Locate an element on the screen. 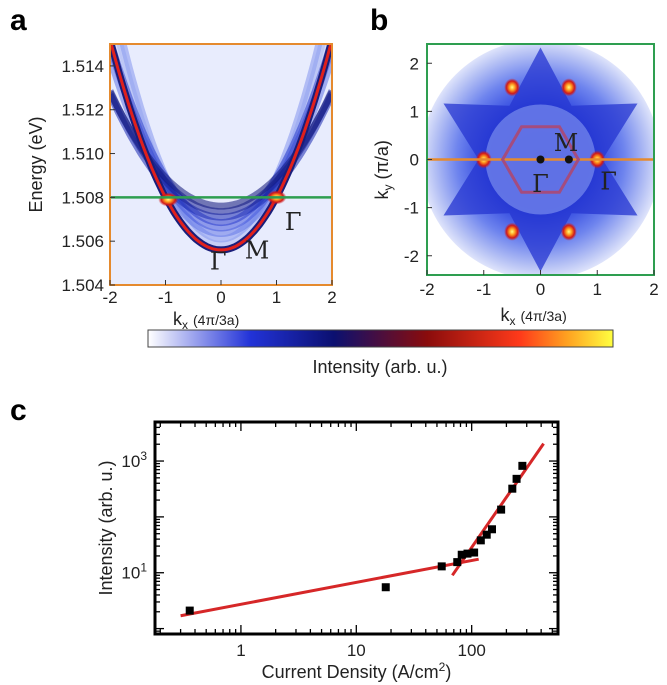 The height and width of the screenshot is (685, 667). panel-c-xlabel: Current Density (A/cm2) is located at coordinates (357, 671).